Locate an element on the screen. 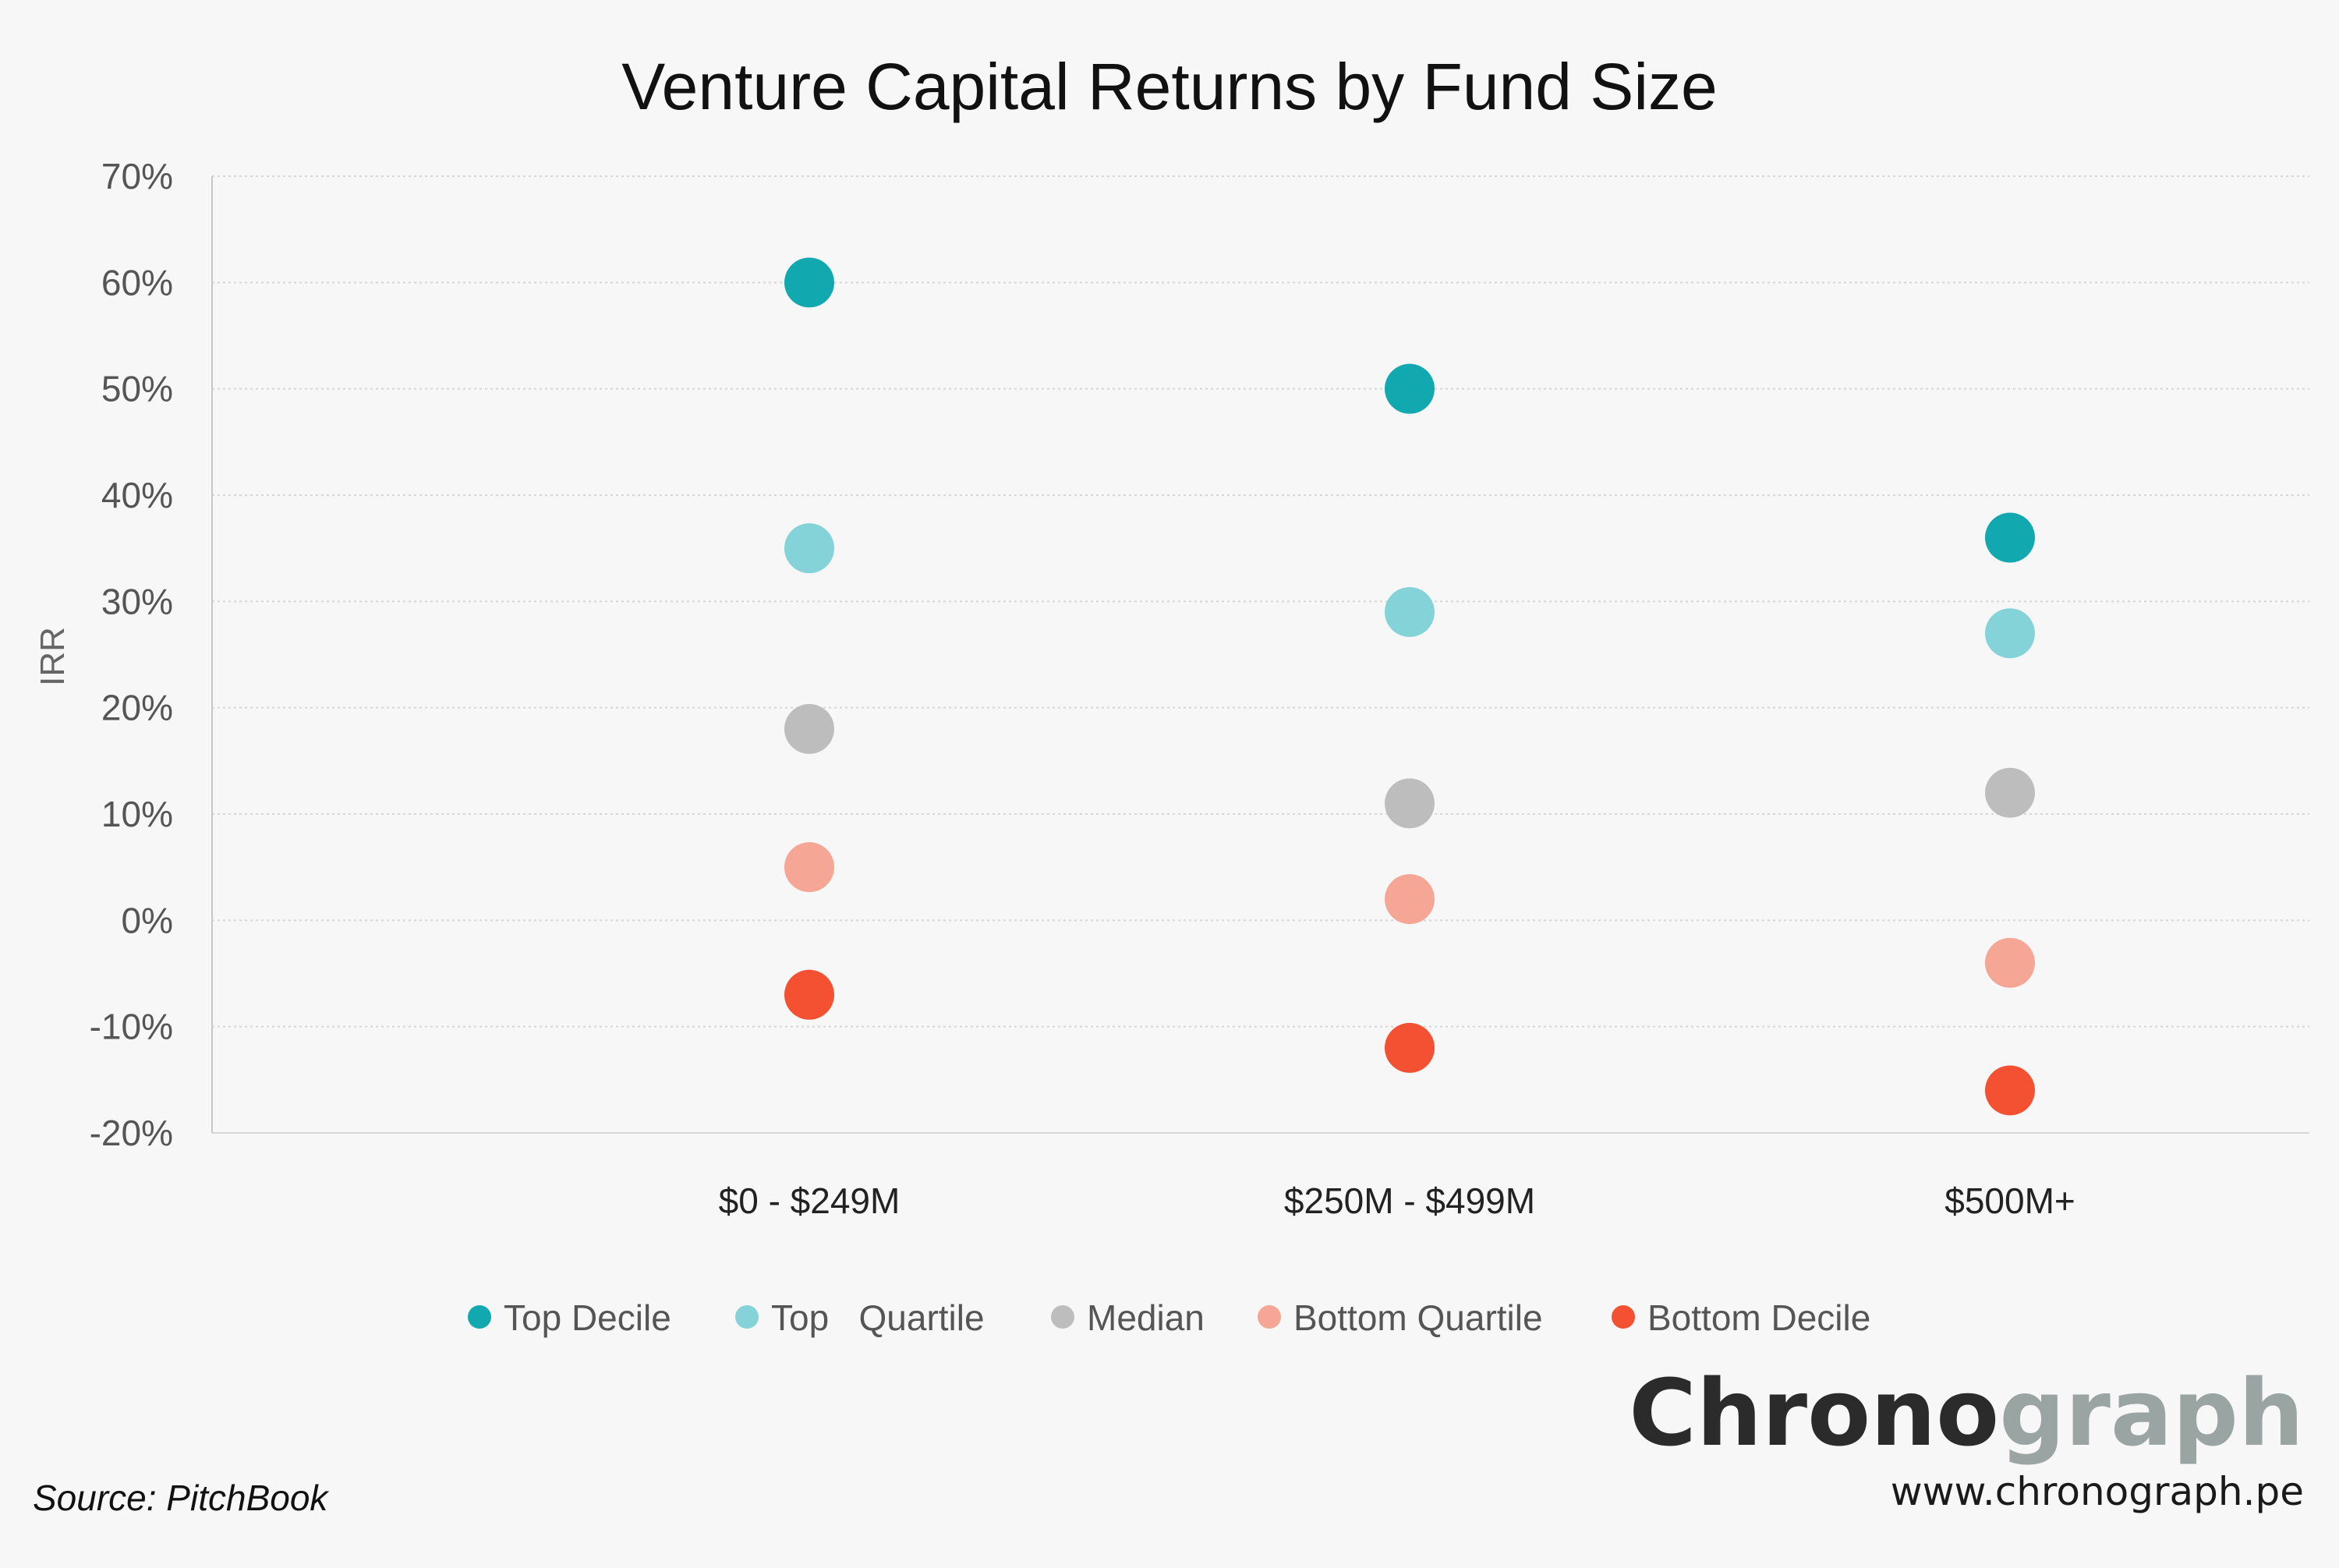 This screenshot has height=1568, width=2339. legend-item: Bottom Quartile is located at coordinates (1400, 1317).